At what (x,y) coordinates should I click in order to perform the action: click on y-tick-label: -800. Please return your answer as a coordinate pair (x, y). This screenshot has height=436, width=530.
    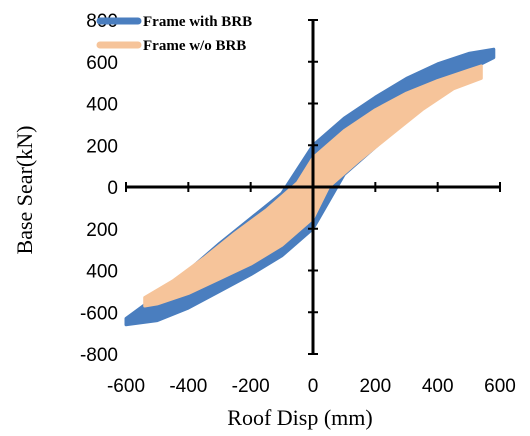
    Looking at the image, I should click on (99, 355).